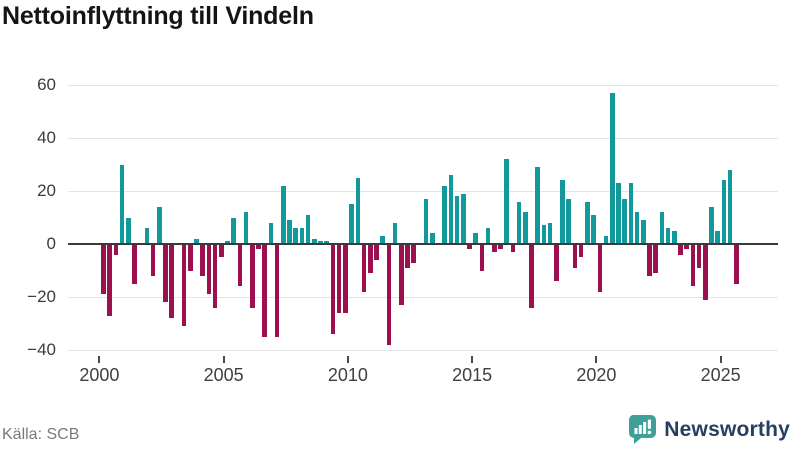 This screenshot has width=800, height=450. What do you see at coordinates (41, 434) in the screenshot?
I see `source-label: Källa: SCB` at bounding box center [41, 434].